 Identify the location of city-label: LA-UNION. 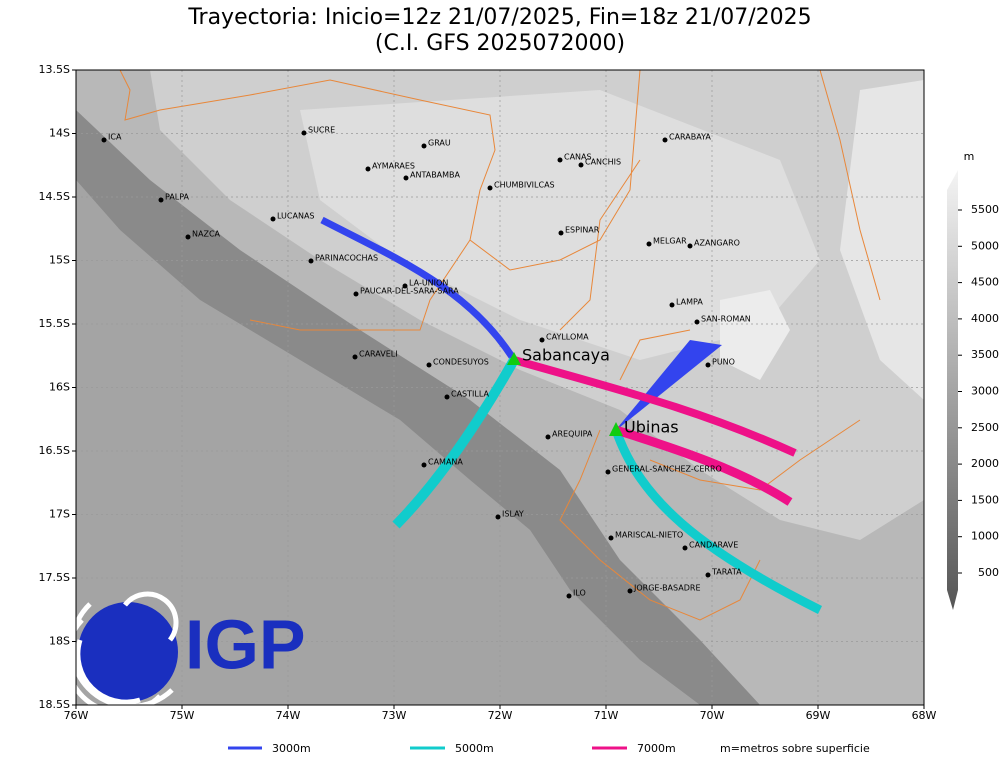
(428, 283).